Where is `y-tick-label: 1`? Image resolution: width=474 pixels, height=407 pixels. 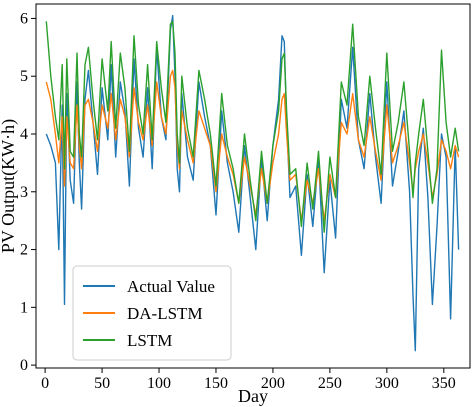
y-tick-label: 1 is located at coordinates (24, 307).